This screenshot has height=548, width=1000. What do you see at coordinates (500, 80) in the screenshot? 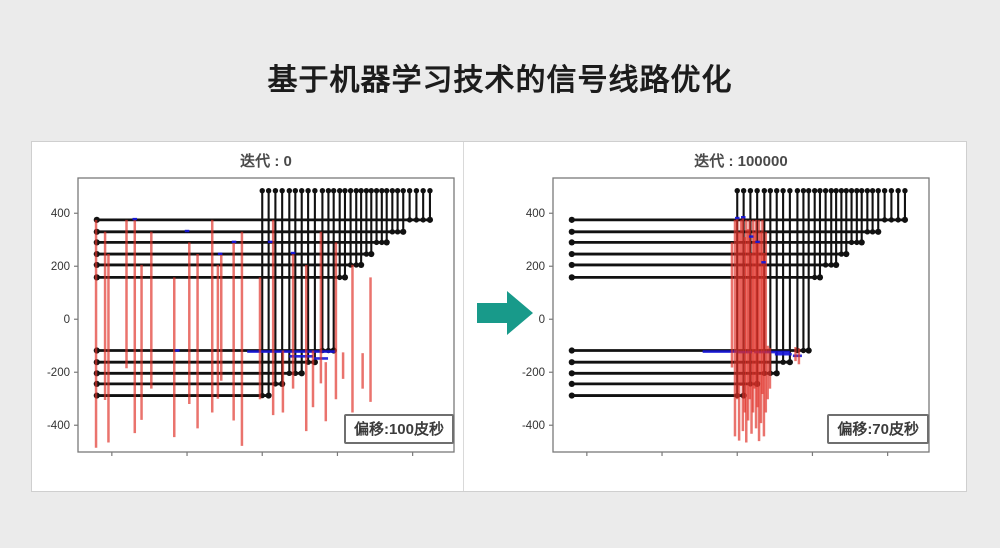
I see `page-title: 基于机器学习技术的信号线路优化` at bounding box center [500, 80].